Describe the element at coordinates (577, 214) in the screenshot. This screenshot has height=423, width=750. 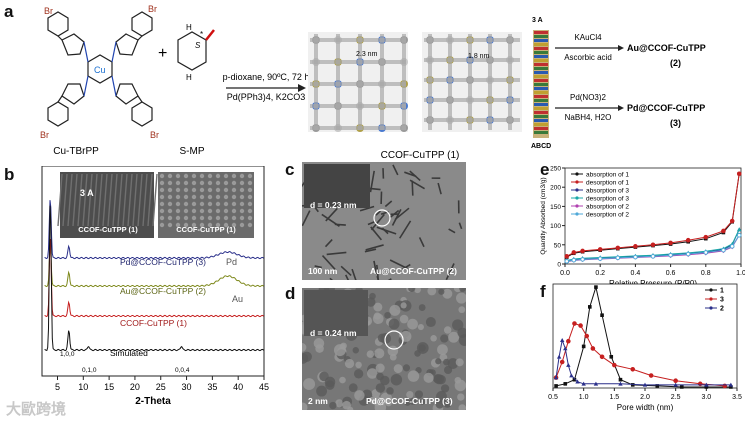
I see `legend-marker` at that location.